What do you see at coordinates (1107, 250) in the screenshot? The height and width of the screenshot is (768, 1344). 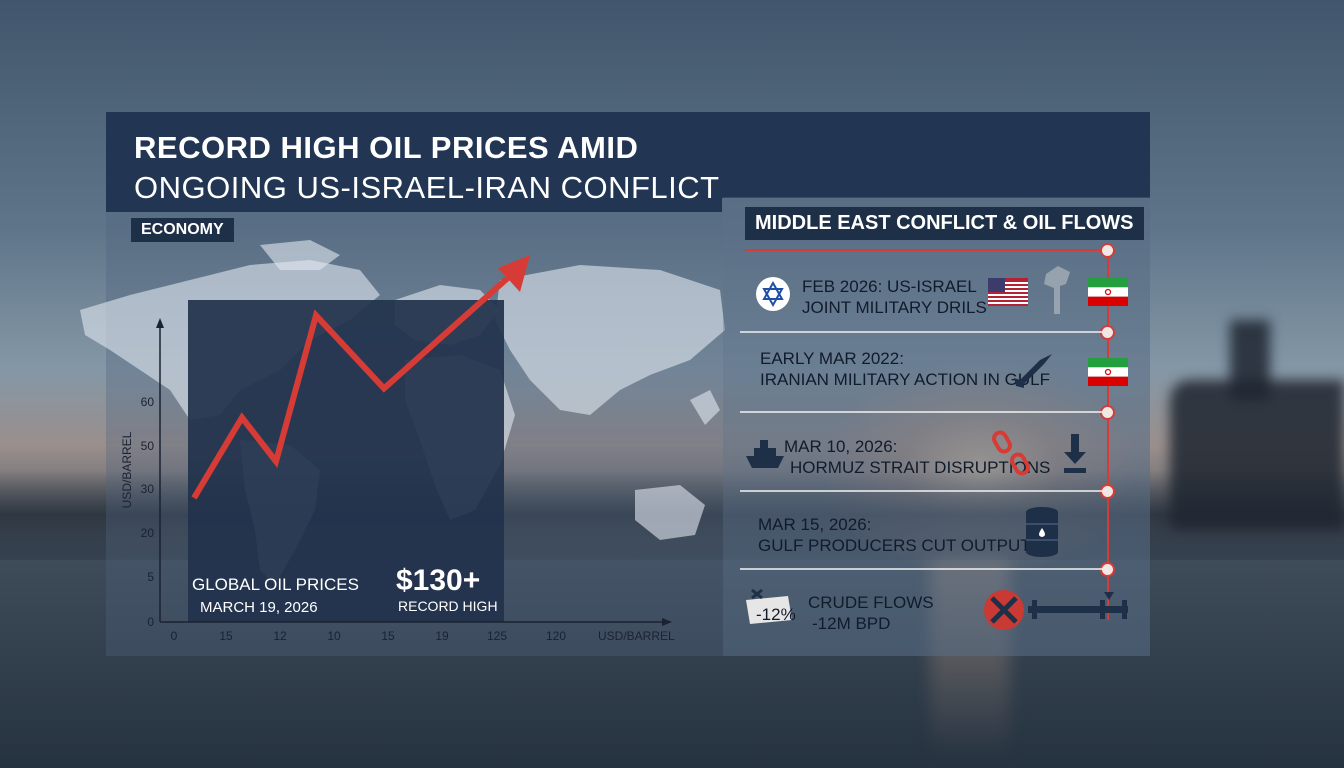 I see `timeline-node` at bounding box center [1107, 250].